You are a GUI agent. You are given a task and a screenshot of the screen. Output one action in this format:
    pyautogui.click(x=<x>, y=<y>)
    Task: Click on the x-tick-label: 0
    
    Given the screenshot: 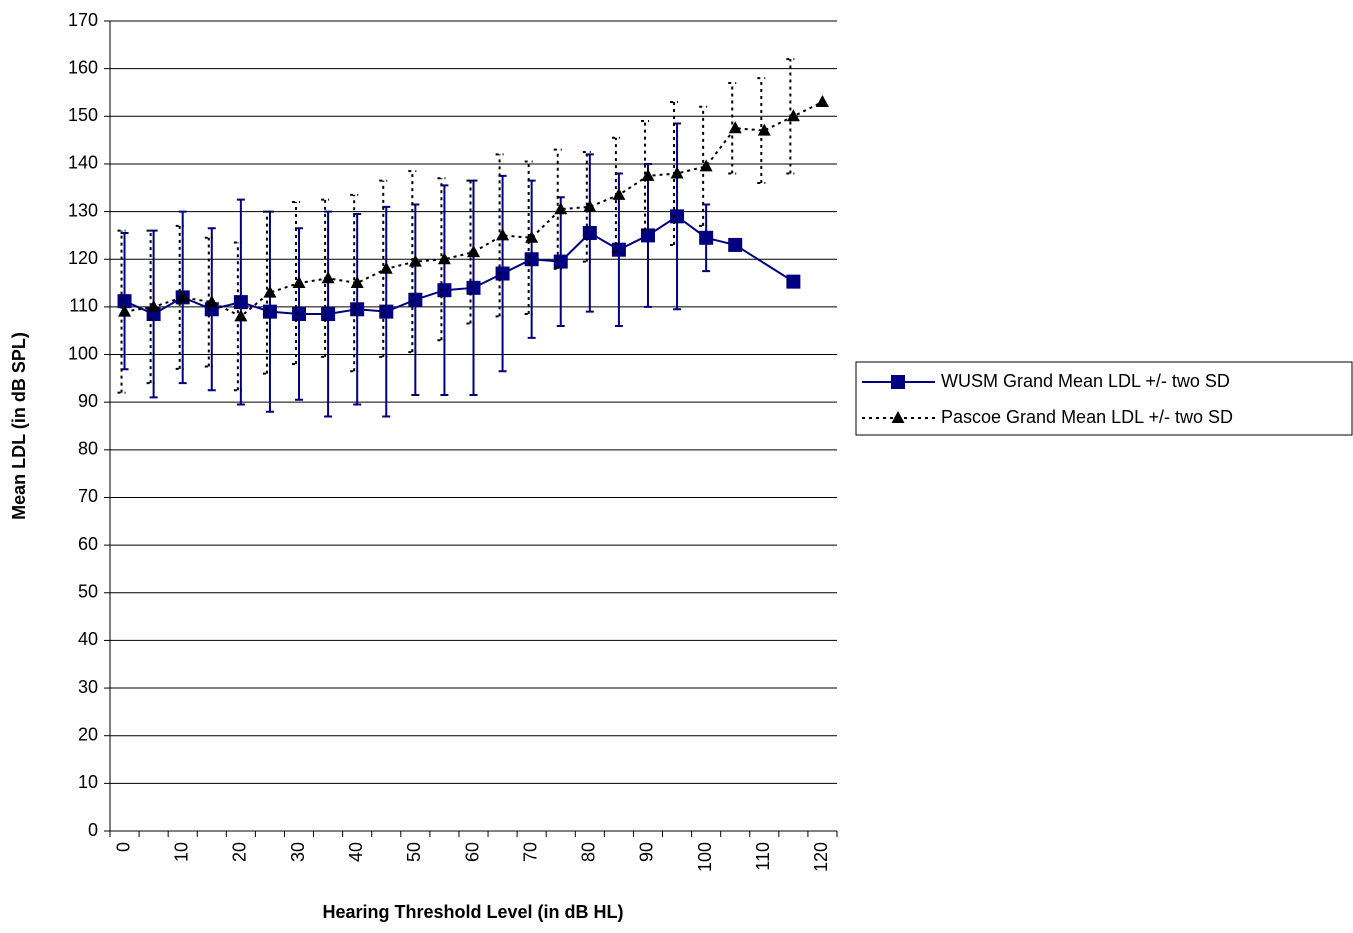 What is the action you would take?
    pyautogui.click(x=123, y=847)
    